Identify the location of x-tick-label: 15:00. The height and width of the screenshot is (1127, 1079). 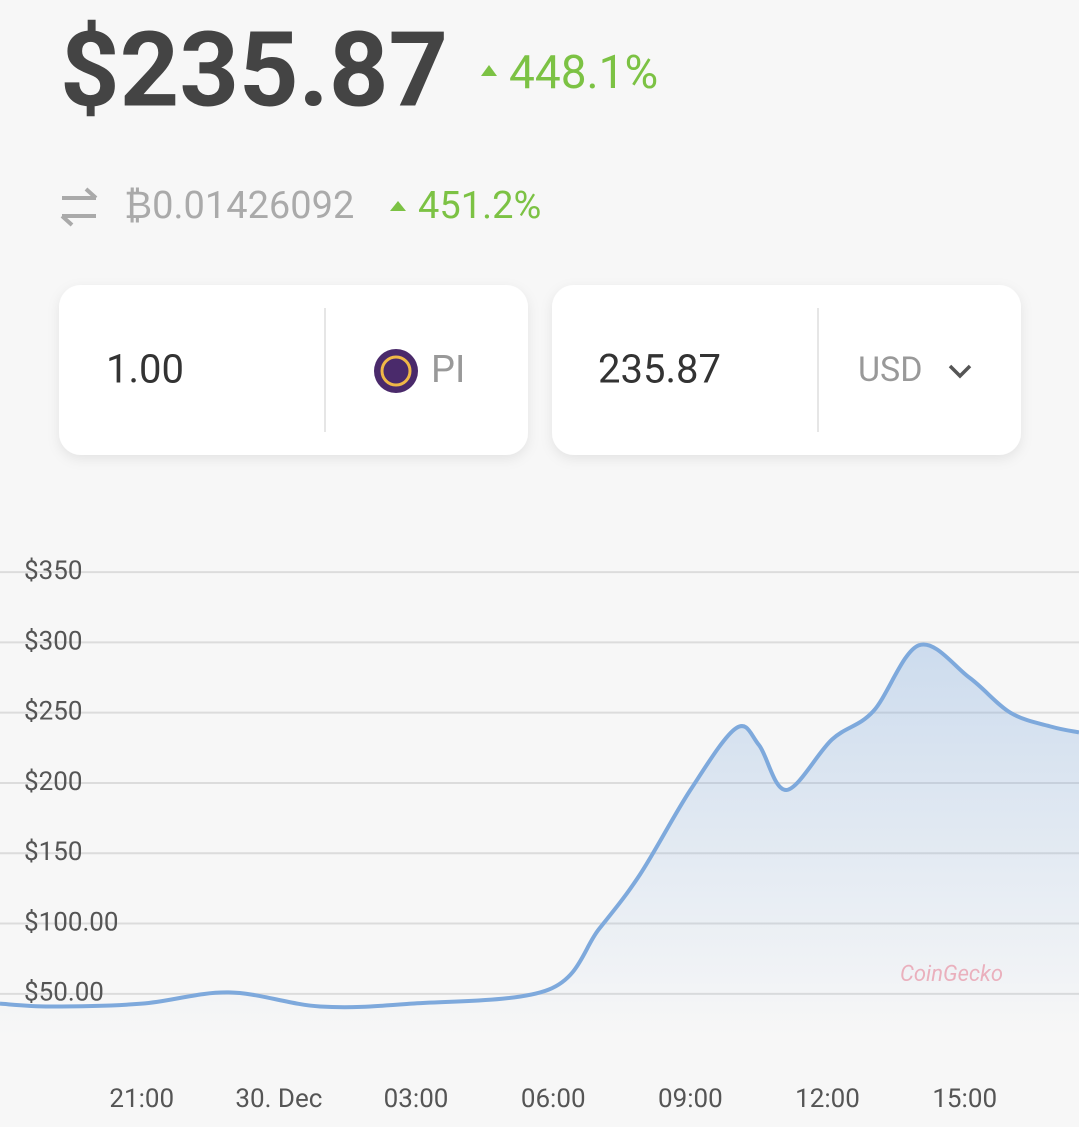
(964, 1099).